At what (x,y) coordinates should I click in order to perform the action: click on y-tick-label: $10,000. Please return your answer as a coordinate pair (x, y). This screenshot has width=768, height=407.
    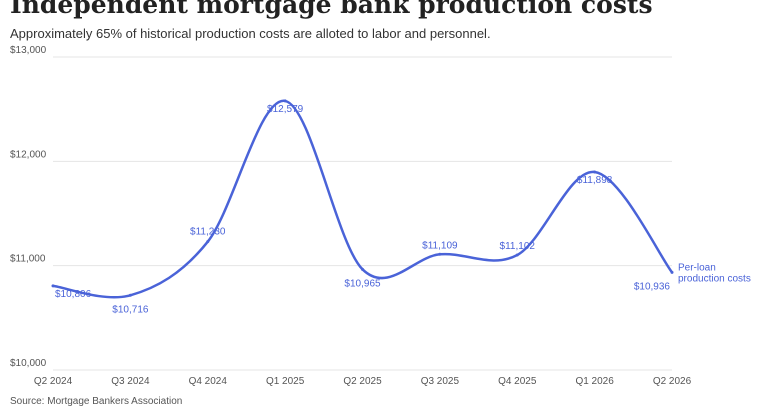
    Looking at the image, I should click on (28, 363).